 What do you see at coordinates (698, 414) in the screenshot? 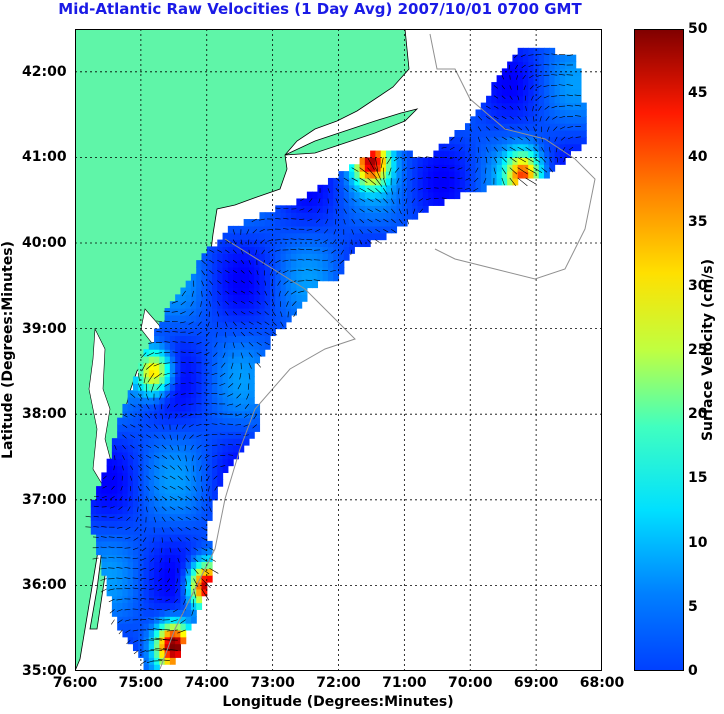
I see `colorbar-tick-label: 20` at bounding box center [698, 414].